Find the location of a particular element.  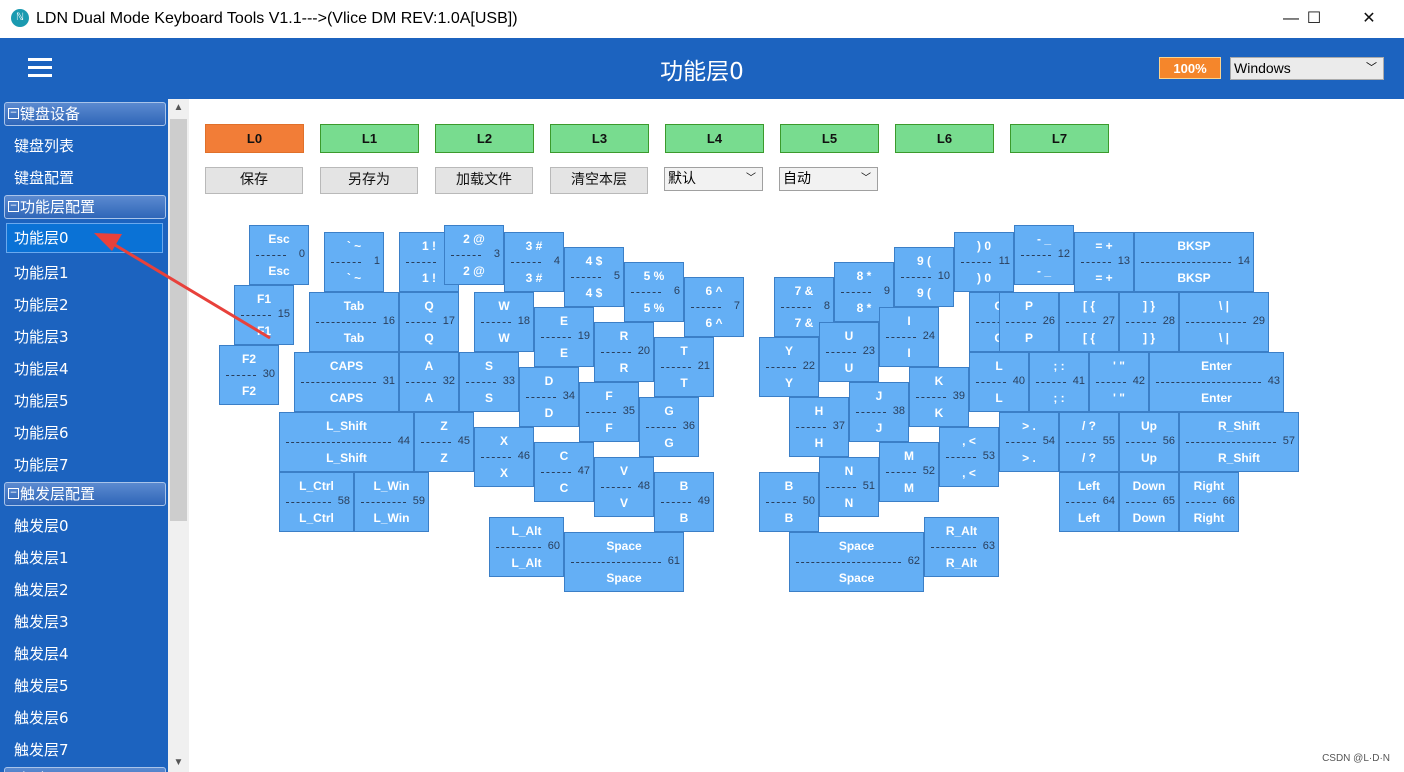

key-12: - _ 12 - _ is located at coordinates (1044, 255).